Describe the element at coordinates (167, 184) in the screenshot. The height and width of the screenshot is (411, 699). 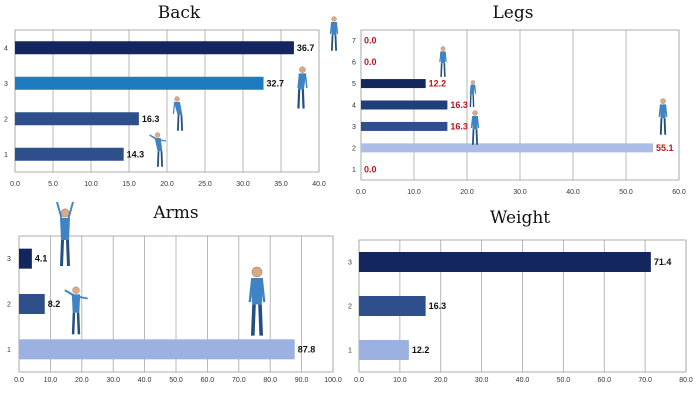
I see `back-x-tick-label: 20.0` at that location.